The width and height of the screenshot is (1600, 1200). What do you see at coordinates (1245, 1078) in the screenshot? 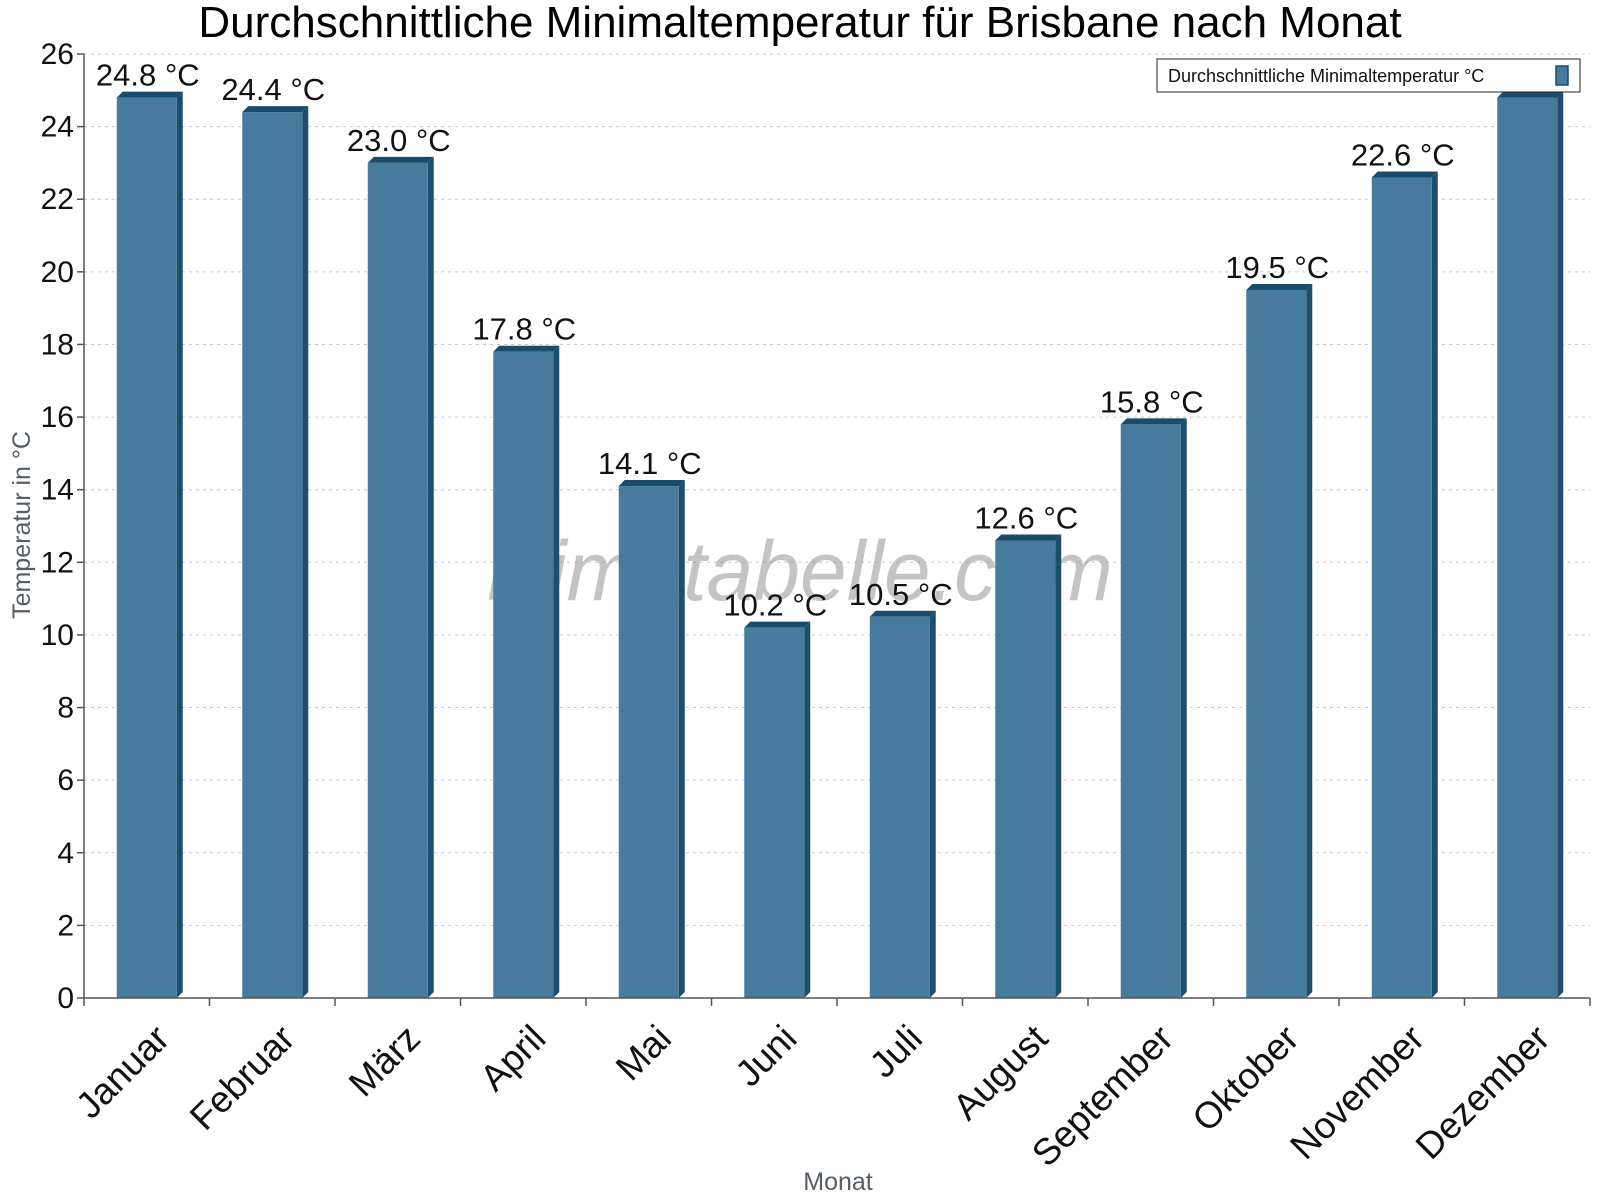
I see `x-tick-label: Oktober` at bounding box center [1245, 1078].